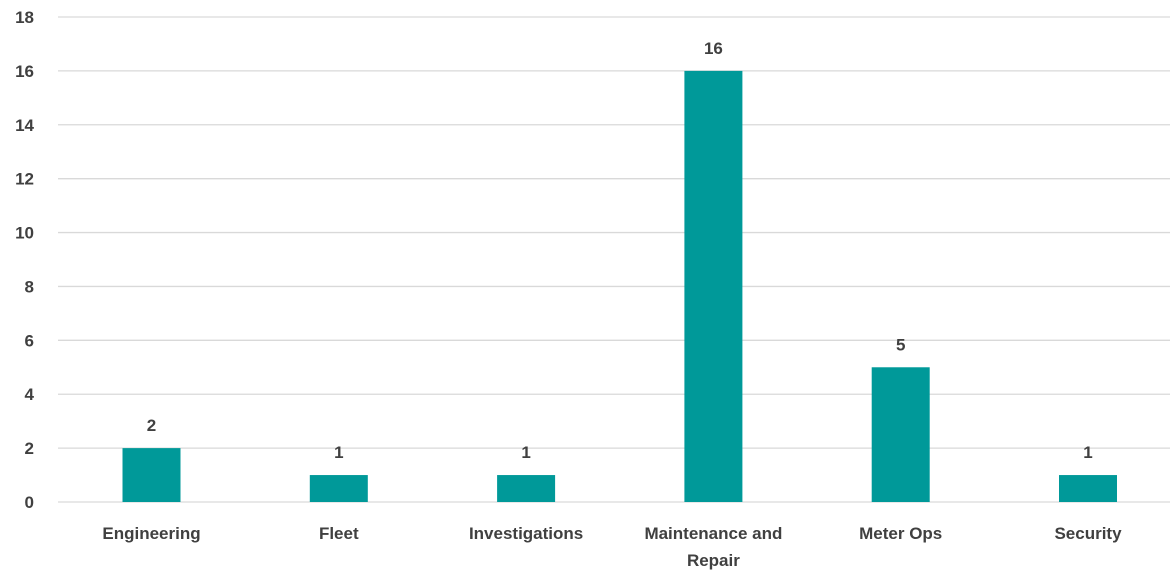  What do you see at coordinates (29, 448) in the screenshot?
I see `y-tick-label: 2` at bounding box center [29, 448].